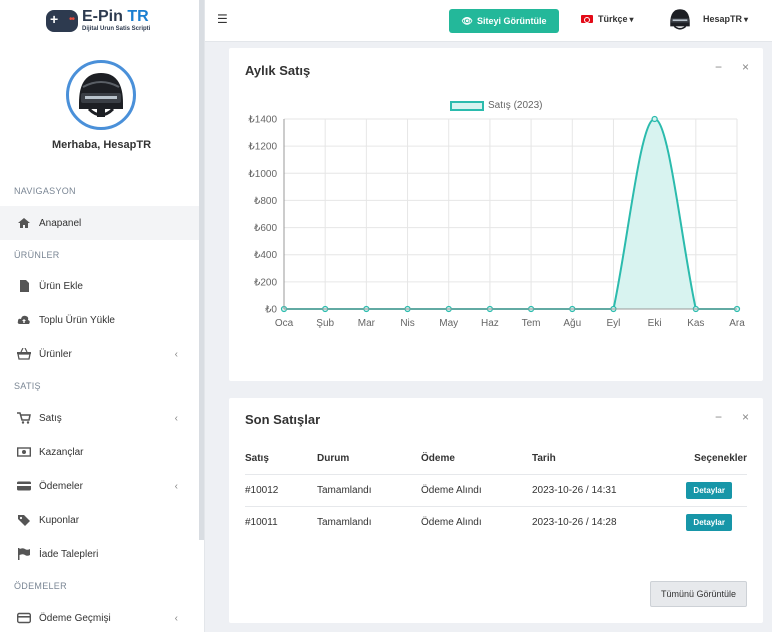  What do you see at coordinates (100, 354) in the screenshot?
I see `sidebar-item-urunler: Ürünler ‹` at bounding box center [100, 354].